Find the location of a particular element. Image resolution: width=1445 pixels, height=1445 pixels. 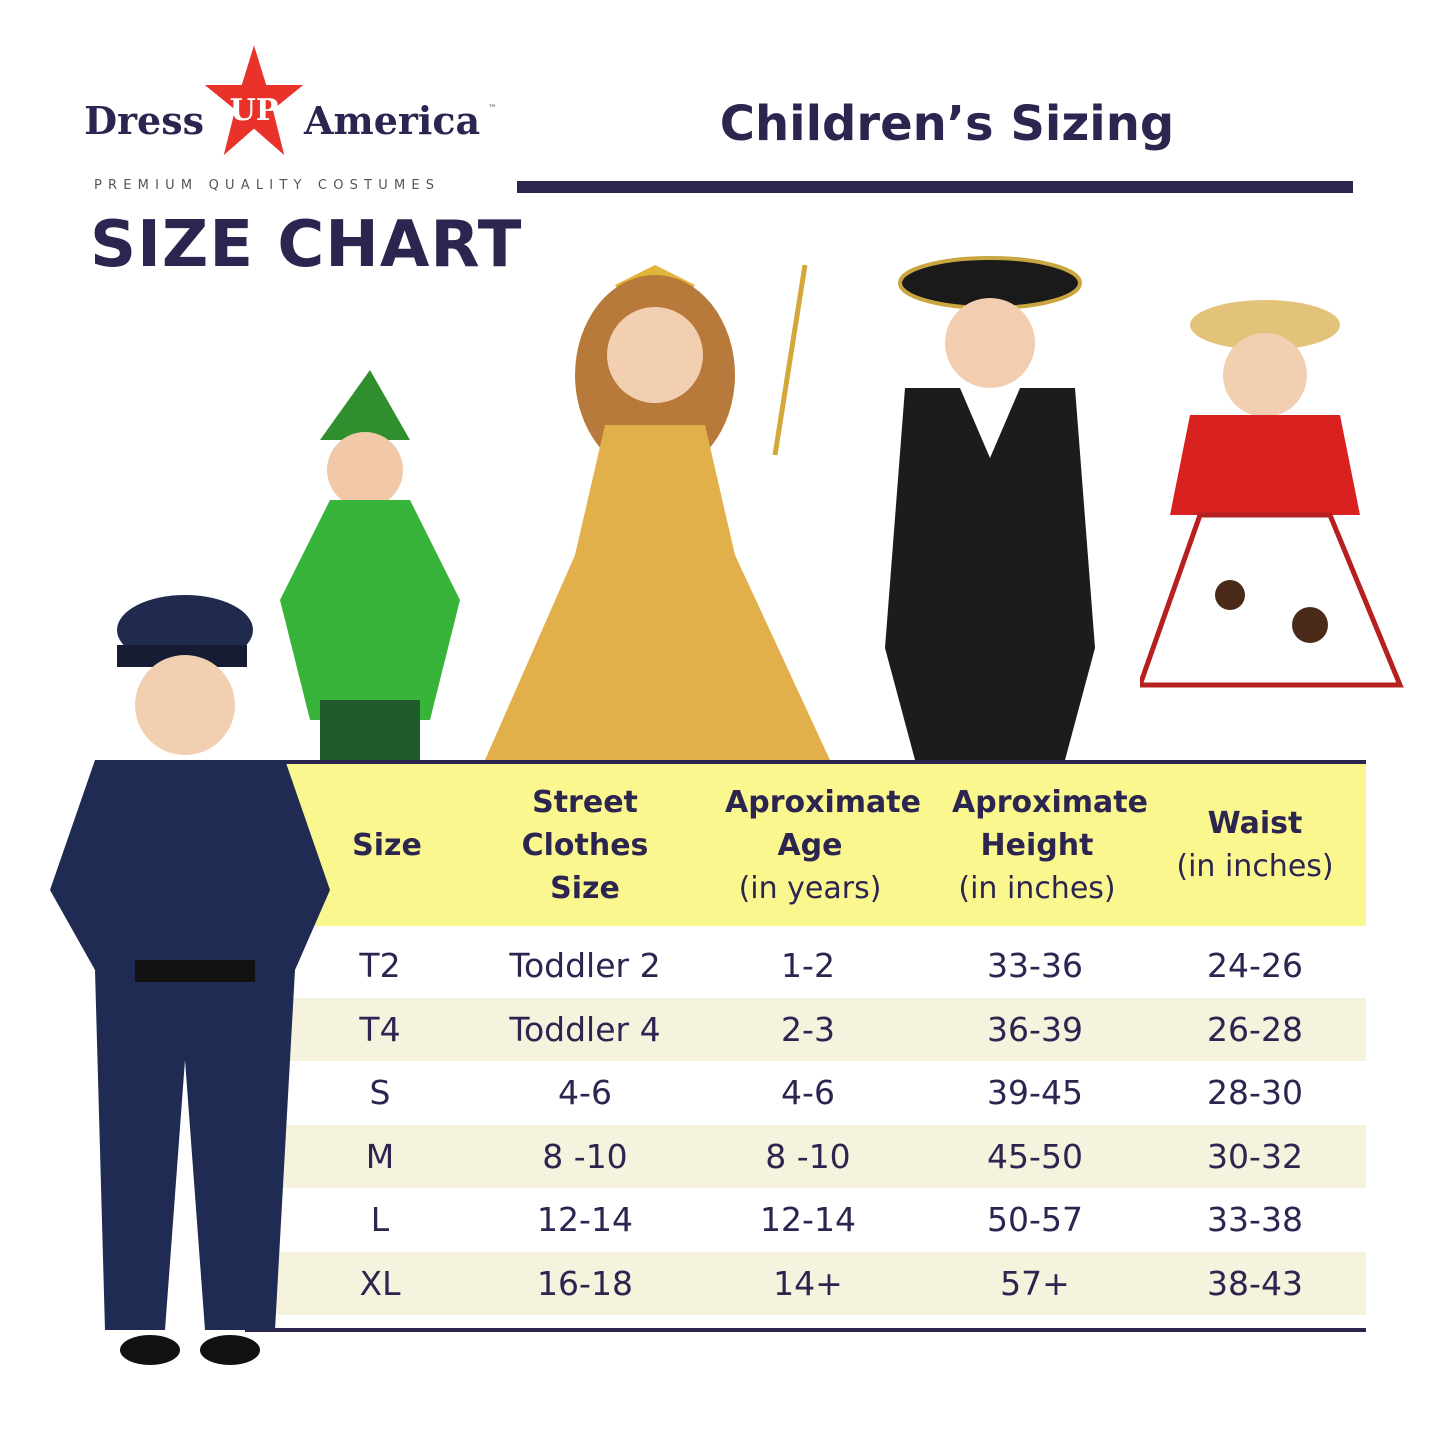

table-row: S 4-6 4-6 39-45 28-30 is located at coordinates (805, 1092).